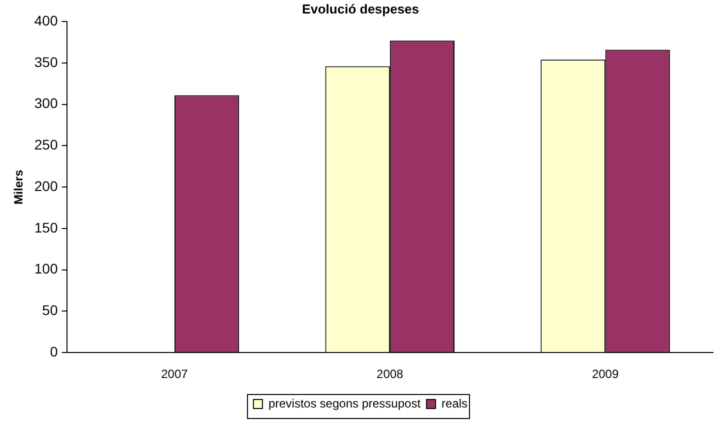  I want to click on y-tick-label: 200, so click(46, 186).